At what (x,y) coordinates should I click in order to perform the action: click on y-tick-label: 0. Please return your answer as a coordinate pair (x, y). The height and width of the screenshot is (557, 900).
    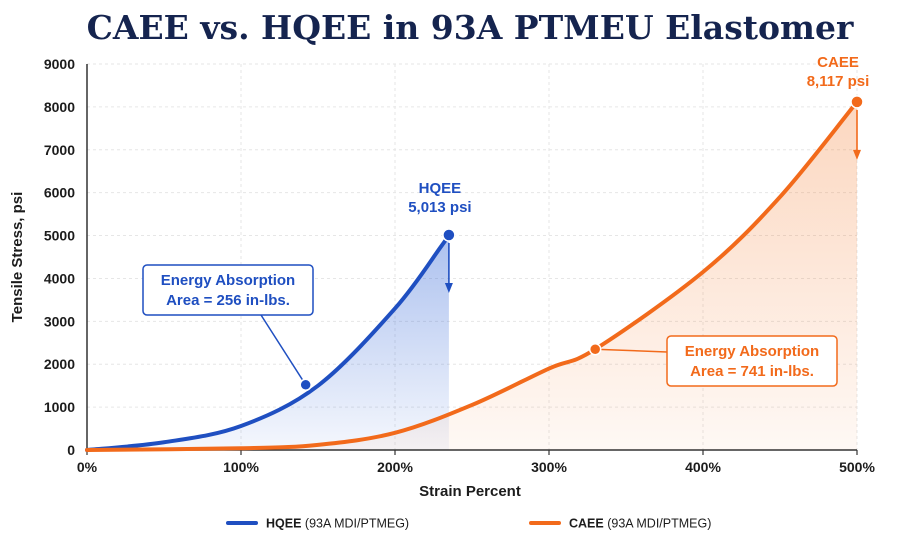
    Looking at the image, I should click on (71, 450).